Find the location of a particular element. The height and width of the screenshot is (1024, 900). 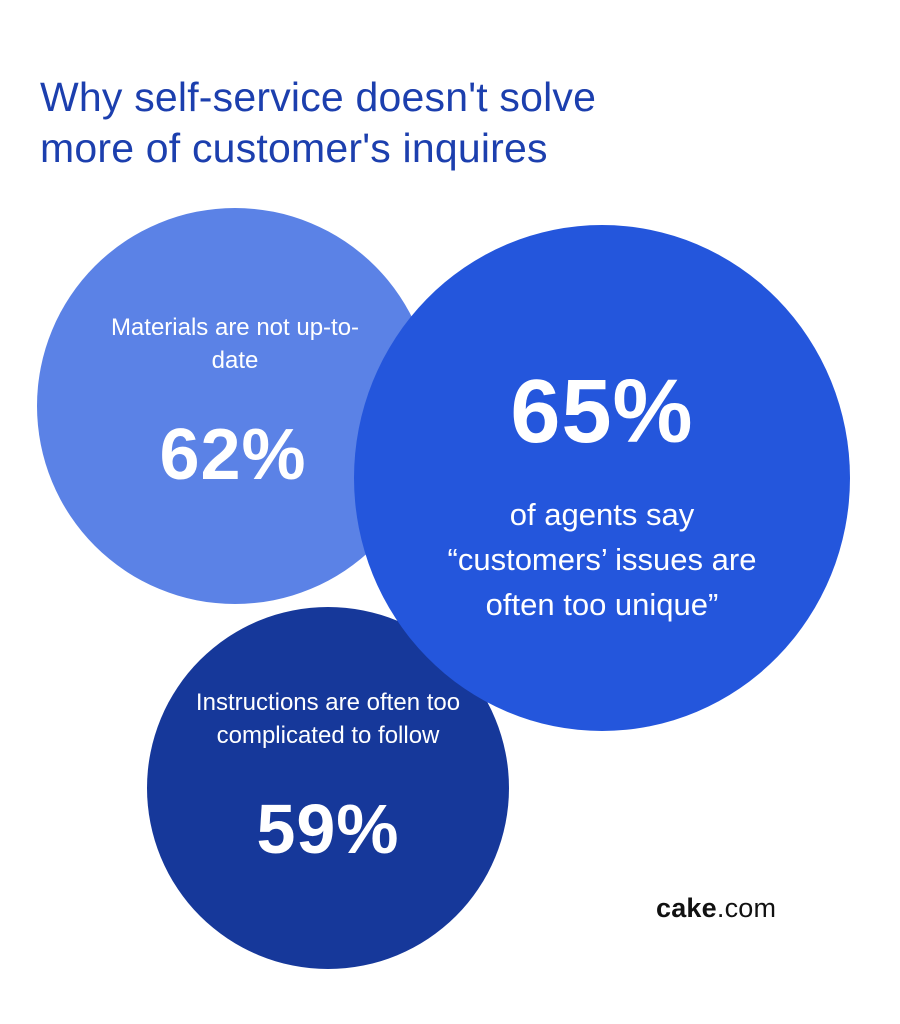

brand-logo: cake.com is located at coordinates (716, 908).